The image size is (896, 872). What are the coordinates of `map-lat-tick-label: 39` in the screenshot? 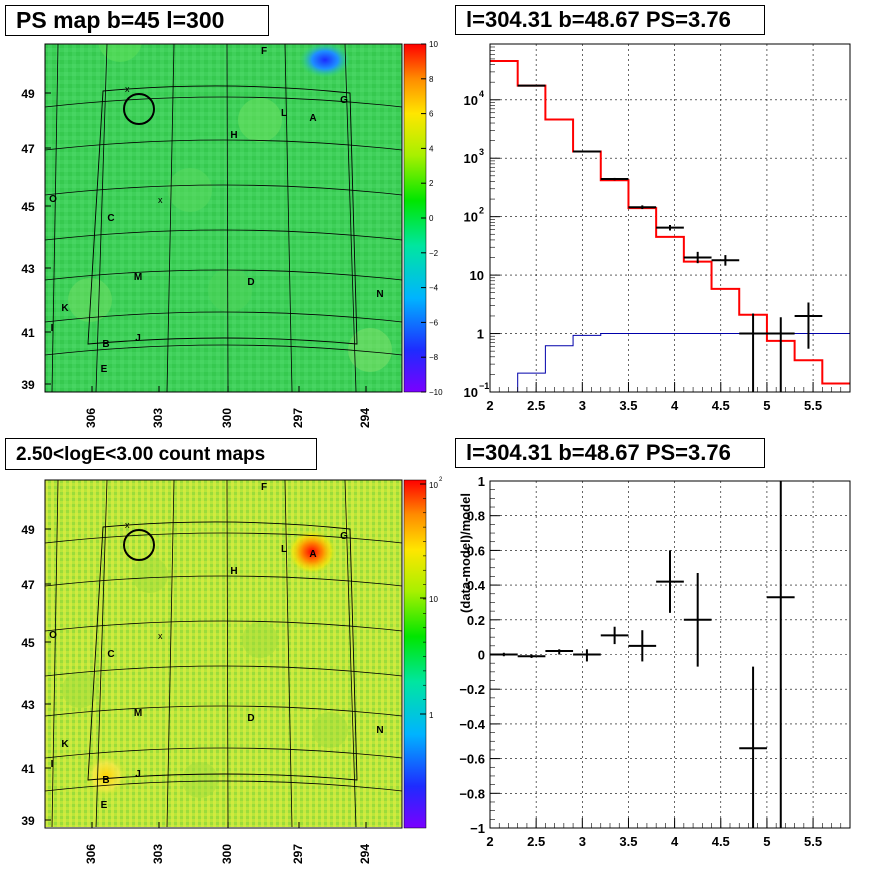 It's located at (28, 385).